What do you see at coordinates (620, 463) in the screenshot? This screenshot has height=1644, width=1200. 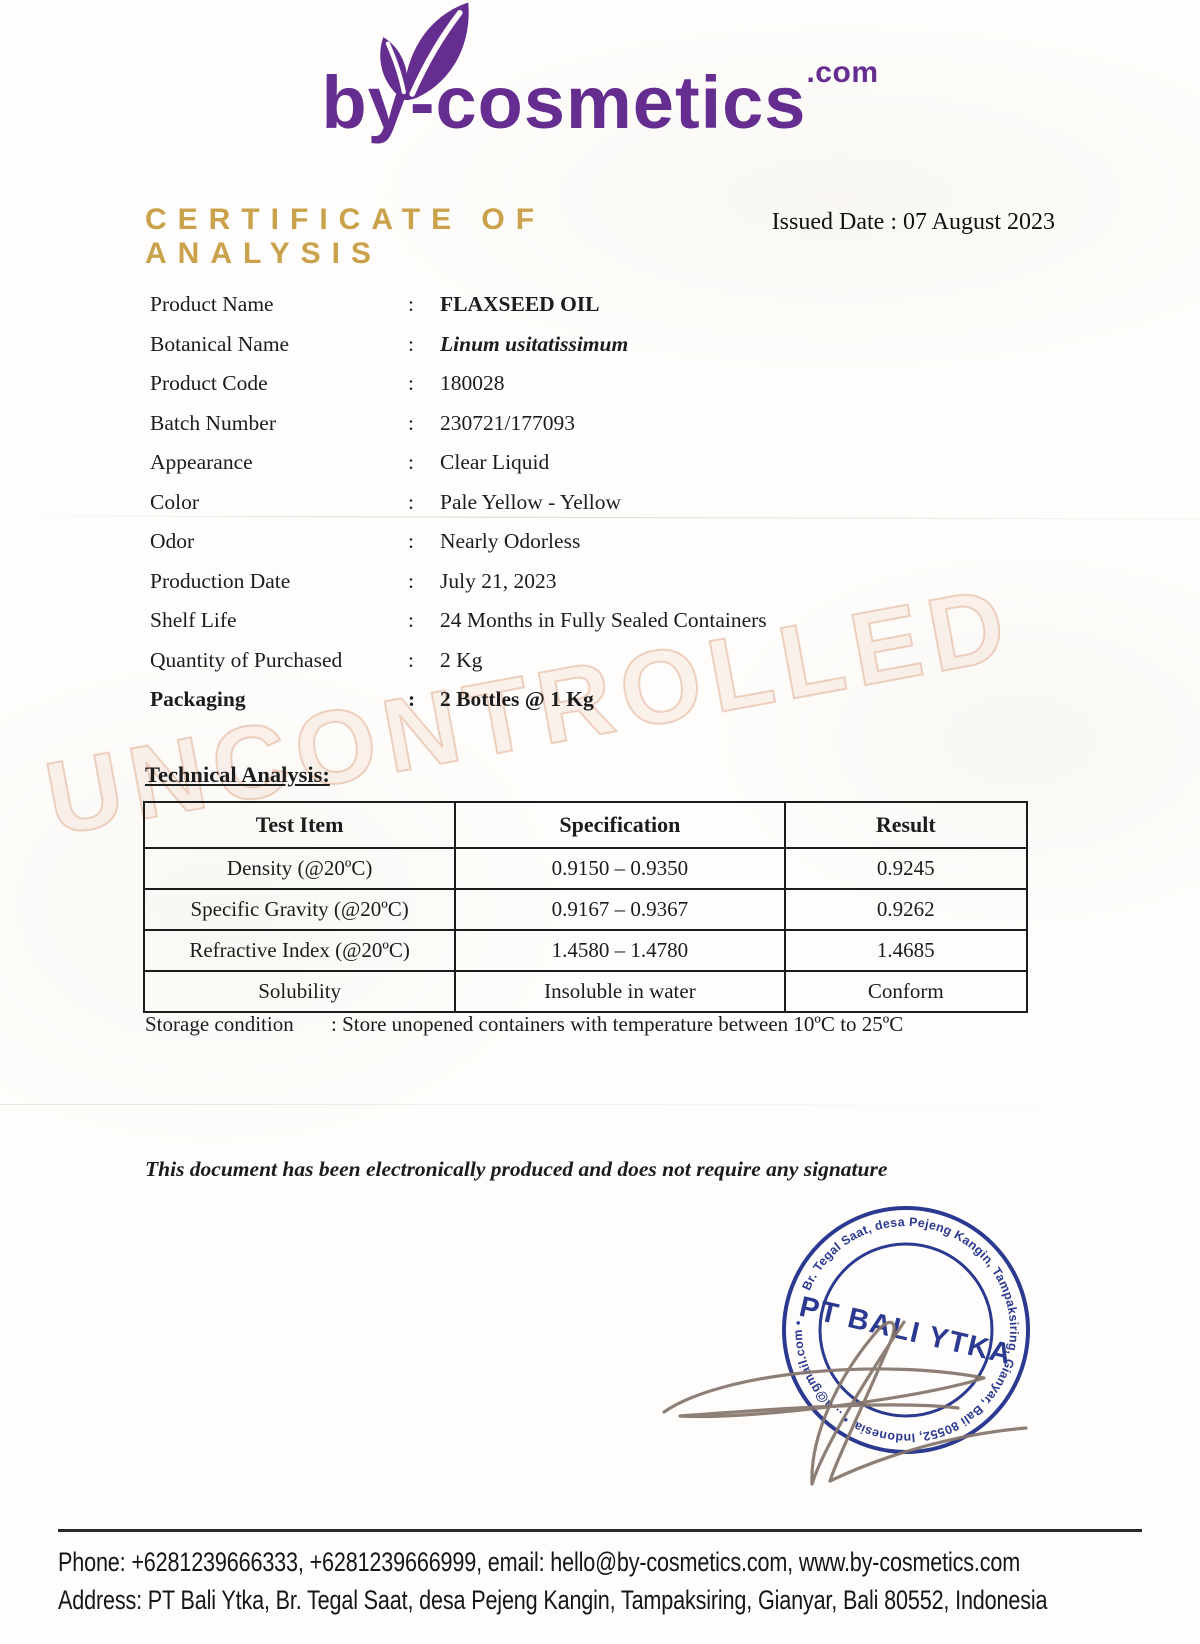 I see `detail-row-appearance: Appearance: Clear Liquid` at bounding box center [620, 463].